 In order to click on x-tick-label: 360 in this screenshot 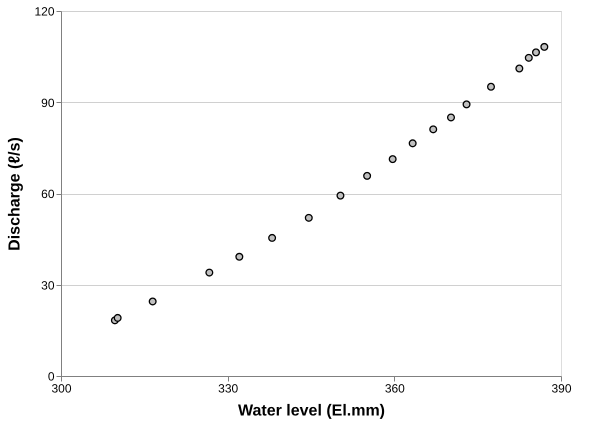, I will do `click(395, 389)`.